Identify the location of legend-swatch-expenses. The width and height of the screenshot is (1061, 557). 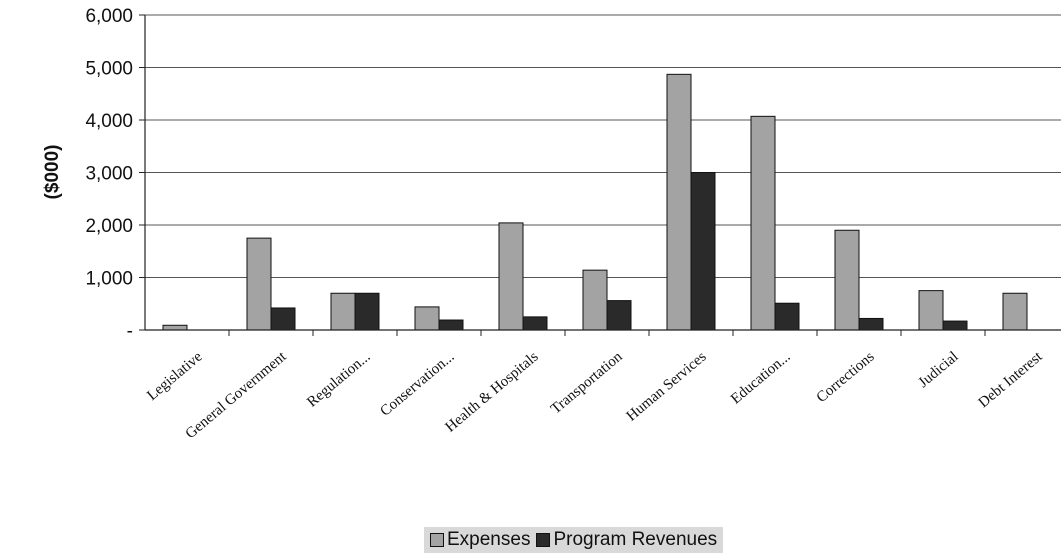
(437, 540).